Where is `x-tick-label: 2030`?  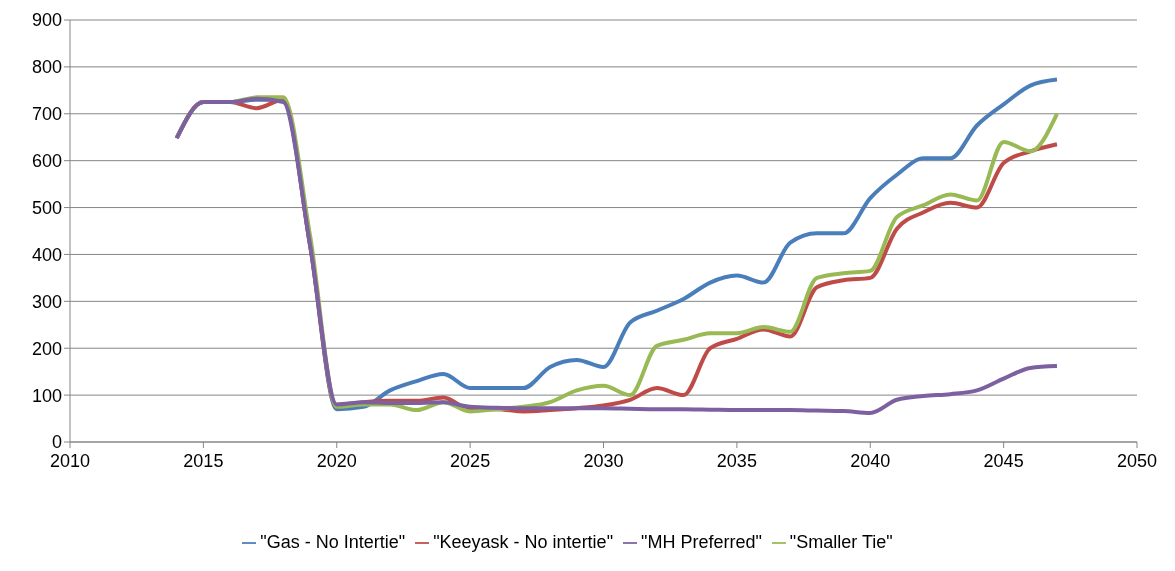
x-tick-label: 2030 is located at coordinates (603, 460).